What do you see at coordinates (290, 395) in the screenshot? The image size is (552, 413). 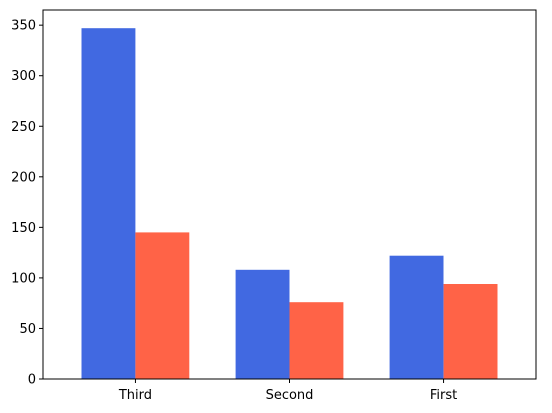 I see `x-tick-label-second: Second` at bounding box center [290, 395].